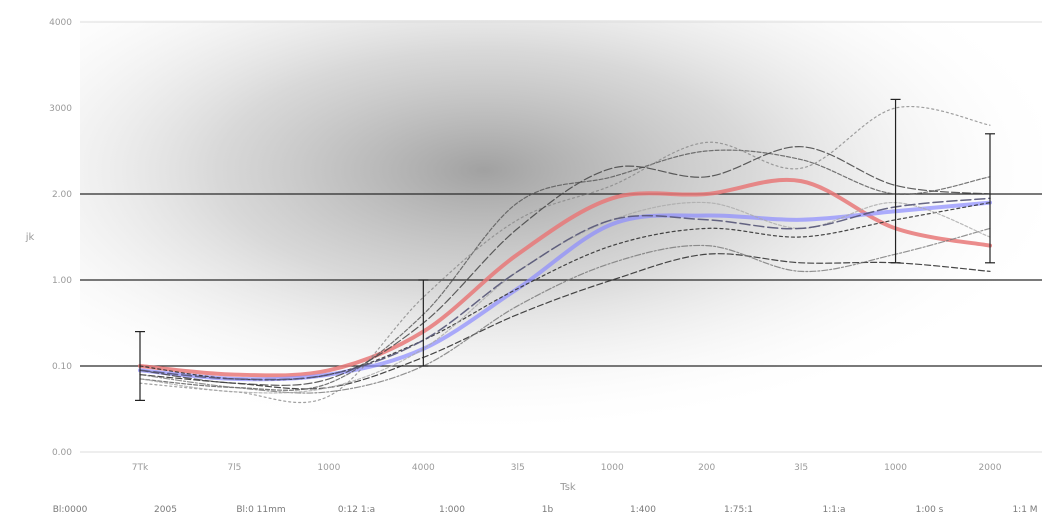 Image resolution: width=1042 pixels, height=518 pixels. What do you see at coordinates (990, 468) in the screenshot?
I see `x-tick-label-9: 2000` at bounding box center [990, 468].